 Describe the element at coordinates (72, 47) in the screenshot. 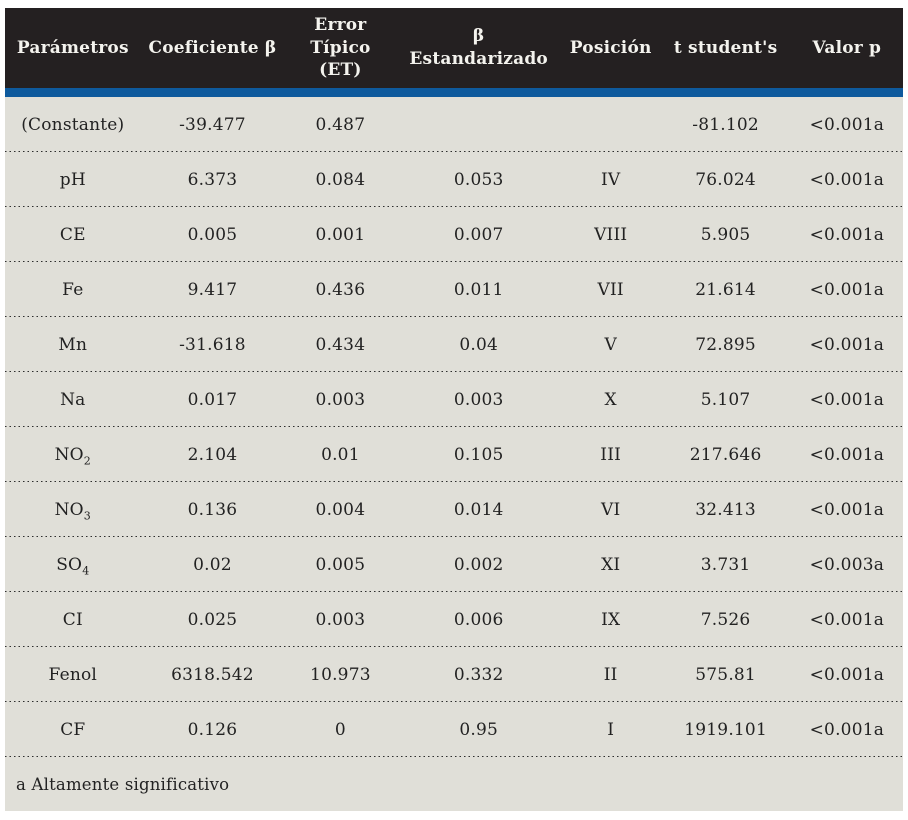

I see `col-header-parametros: Parámetros` at that location.